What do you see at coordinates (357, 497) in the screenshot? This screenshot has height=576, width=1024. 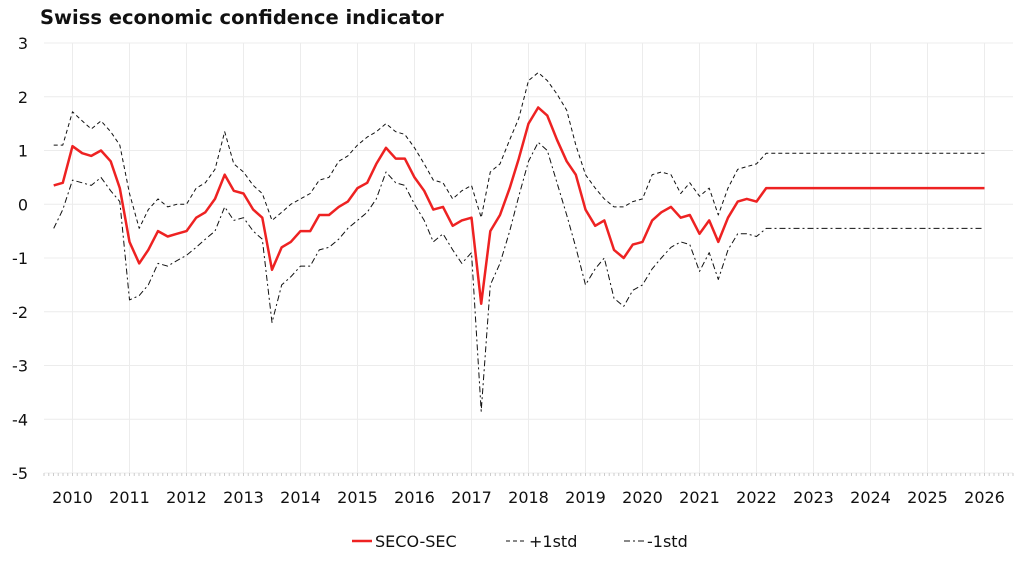 I see `x-tick-label: 2015` at bounding box center [357, 497].